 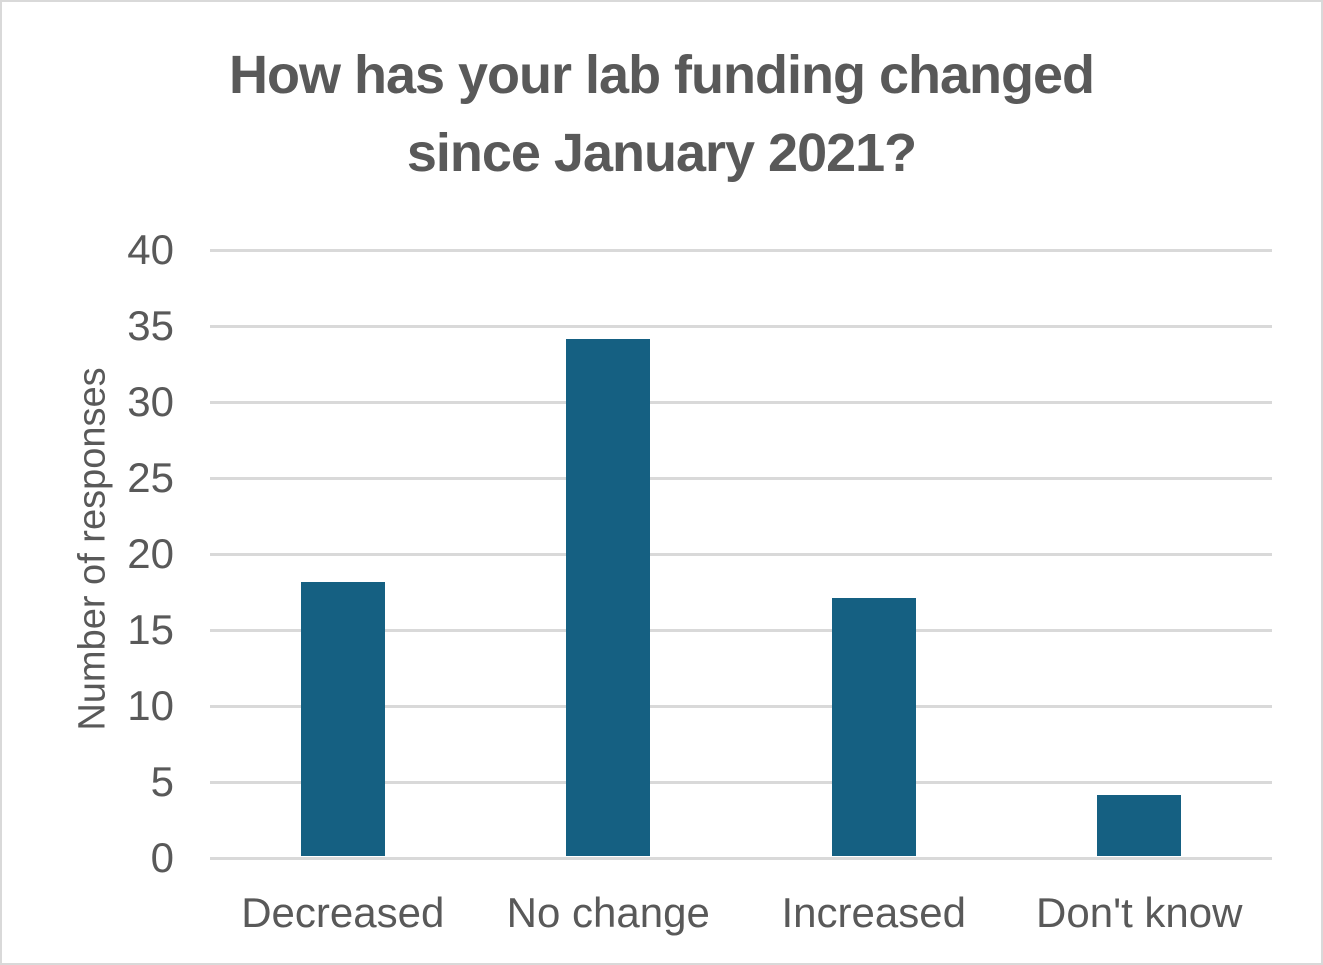 What do you see at coordinates (608, 597) in the screenshot?
I see `bar-no-change` at bounding box center [608, 597].